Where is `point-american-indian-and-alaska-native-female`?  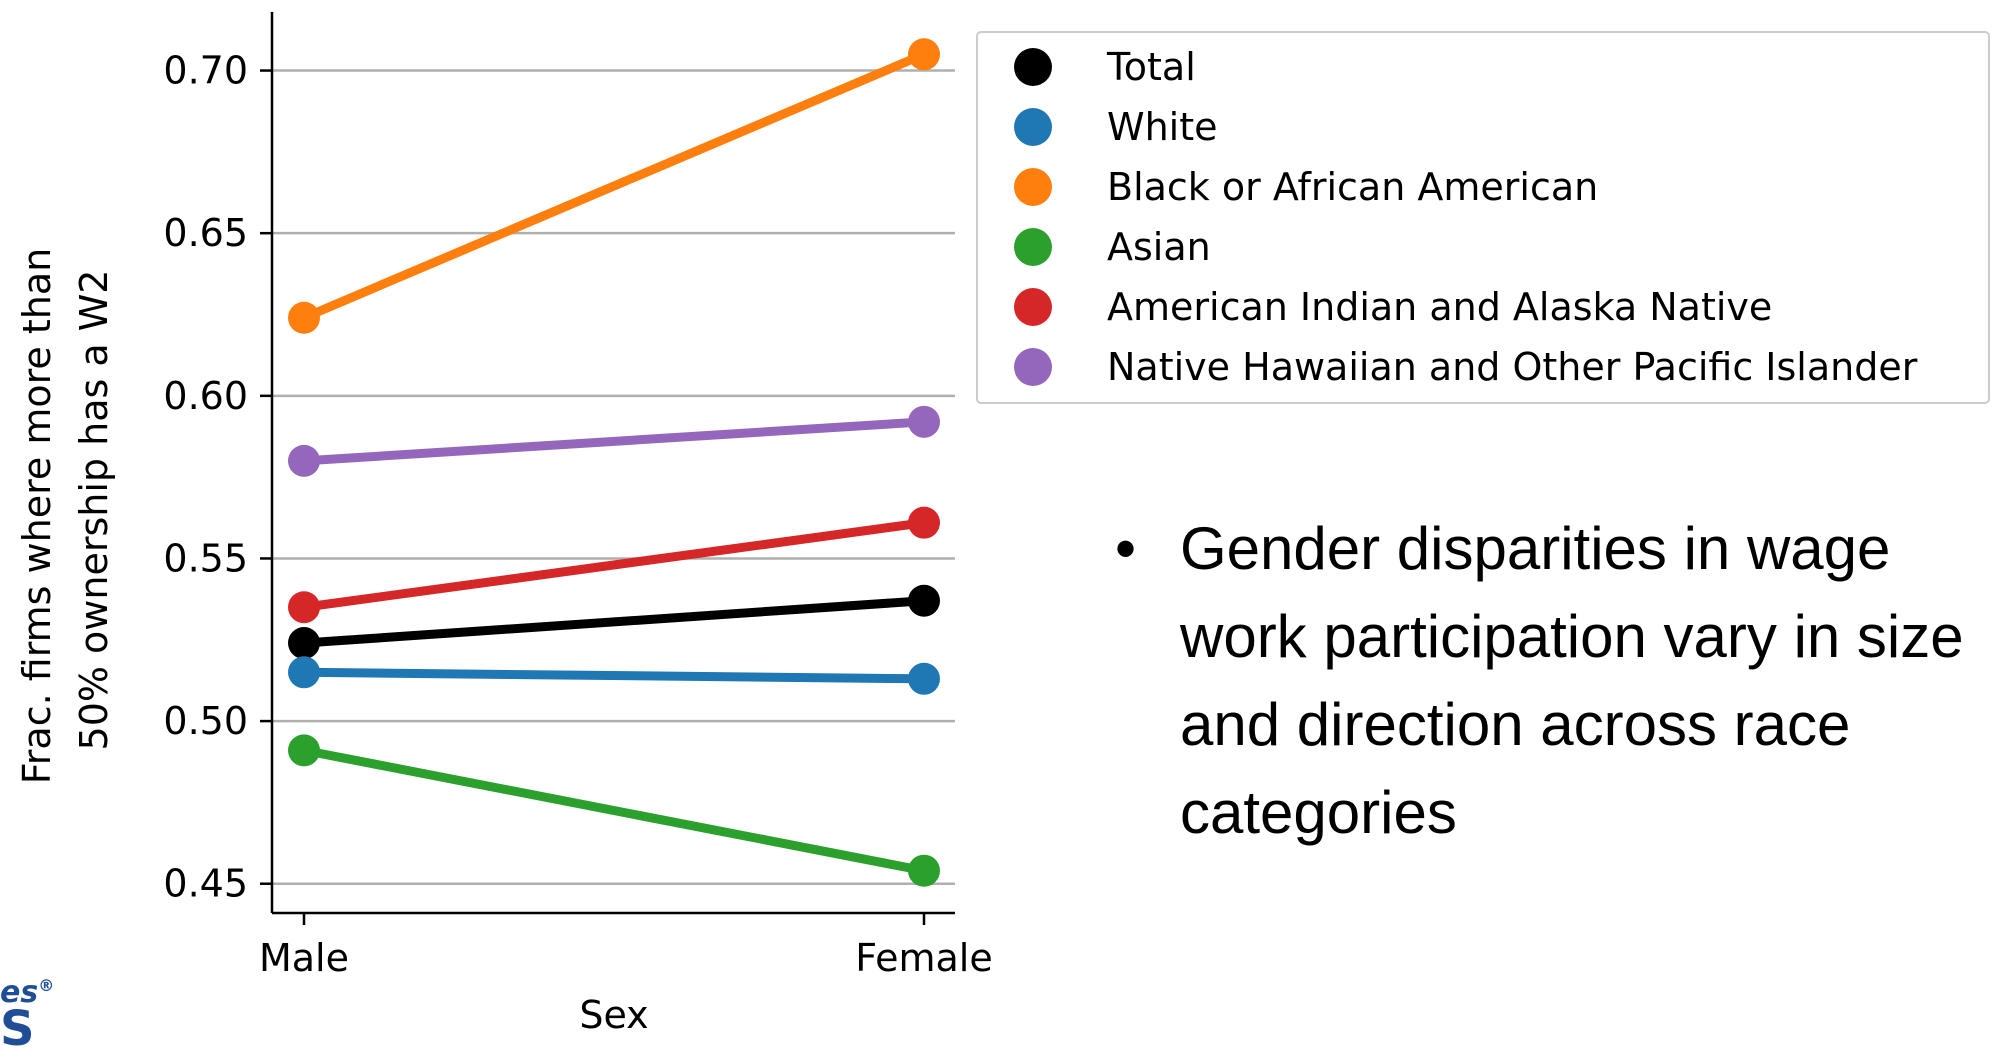
point-american-indian-and-alaska-native-female is located at coordinates (924, 522).